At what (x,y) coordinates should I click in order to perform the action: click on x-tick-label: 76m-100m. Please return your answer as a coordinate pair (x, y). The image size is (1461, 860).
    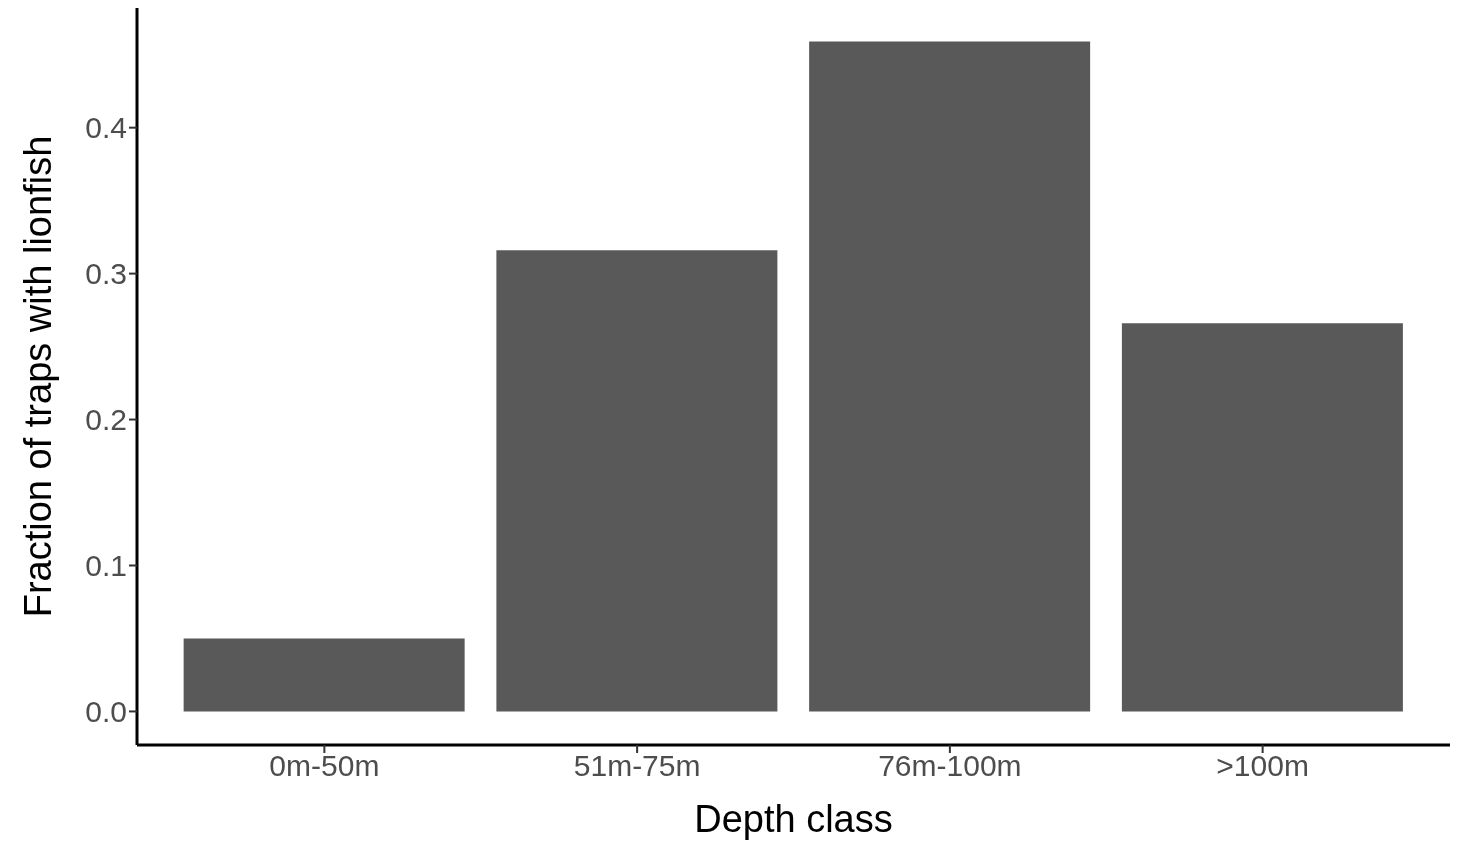
    Looking at the image, I should click on (950, 766).